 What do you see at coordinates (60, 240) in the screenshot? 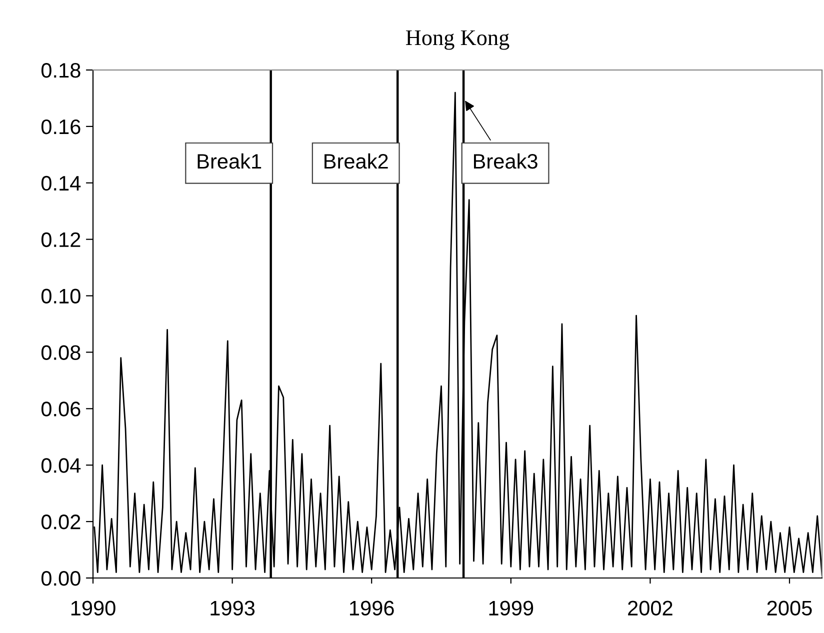
I see `y-tick-label: 0.12` at bounding box center [60, 240].